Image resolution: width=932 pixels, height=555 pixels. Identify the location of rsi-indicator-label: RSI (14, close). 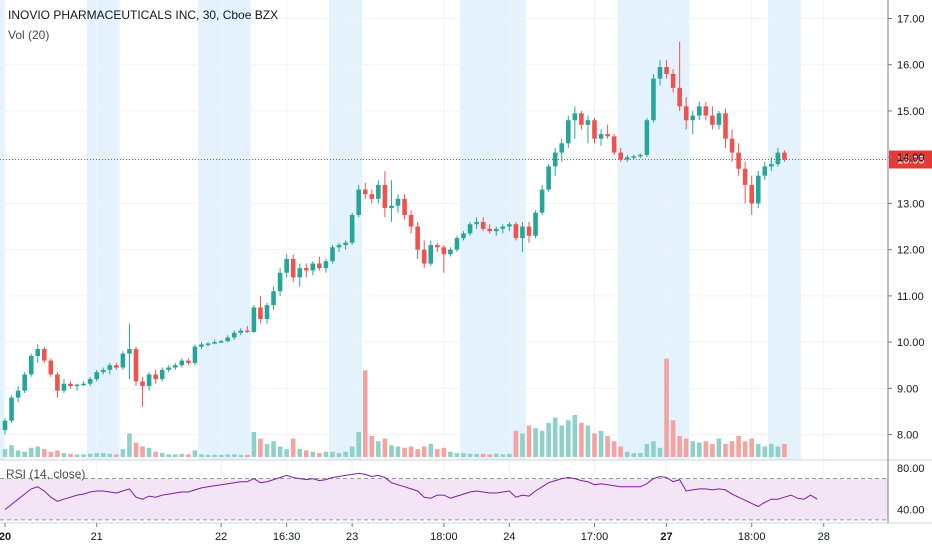
(46, 474).